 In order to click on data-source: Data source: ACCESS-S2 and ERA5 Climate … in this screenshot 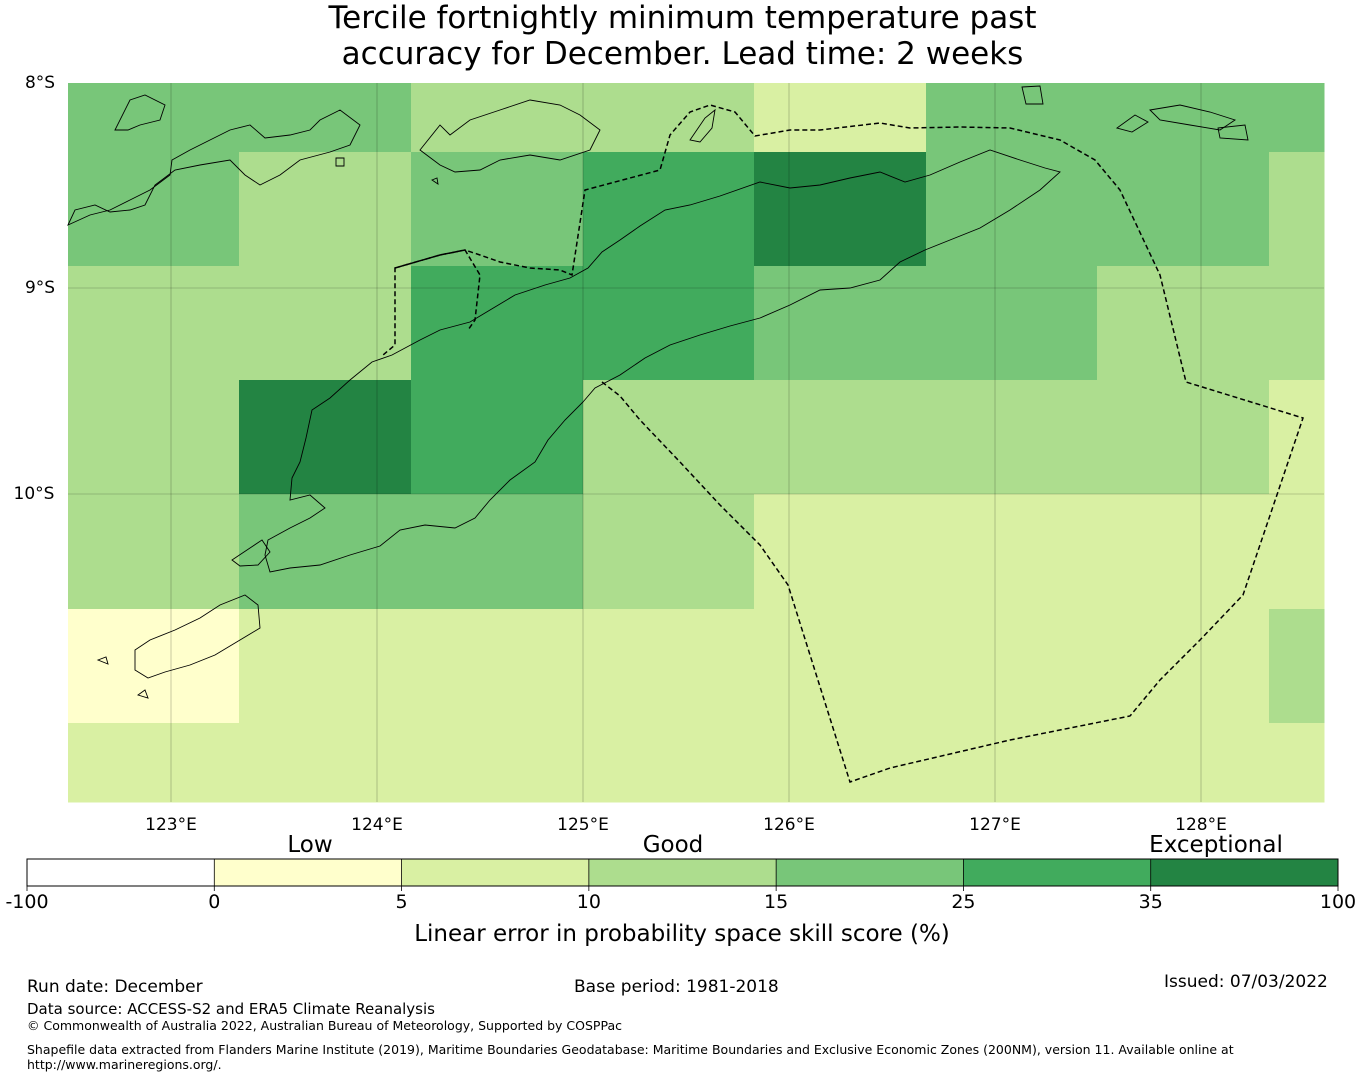, I will do `click(231, 1009)`.